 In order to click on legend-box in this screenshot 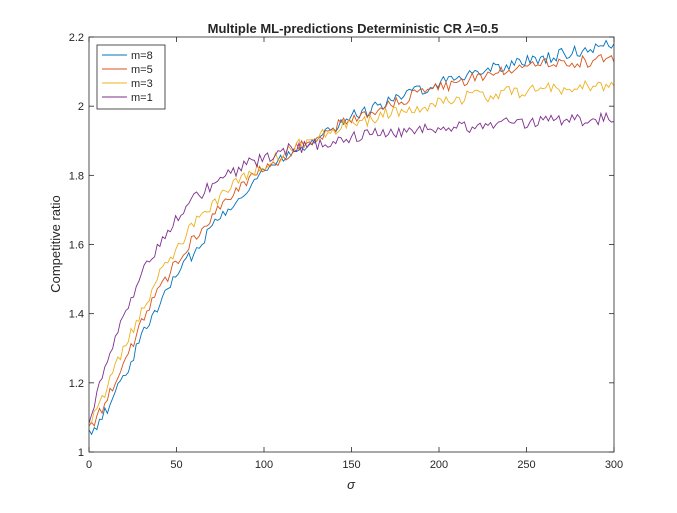, I will do `click(131, 77)`.